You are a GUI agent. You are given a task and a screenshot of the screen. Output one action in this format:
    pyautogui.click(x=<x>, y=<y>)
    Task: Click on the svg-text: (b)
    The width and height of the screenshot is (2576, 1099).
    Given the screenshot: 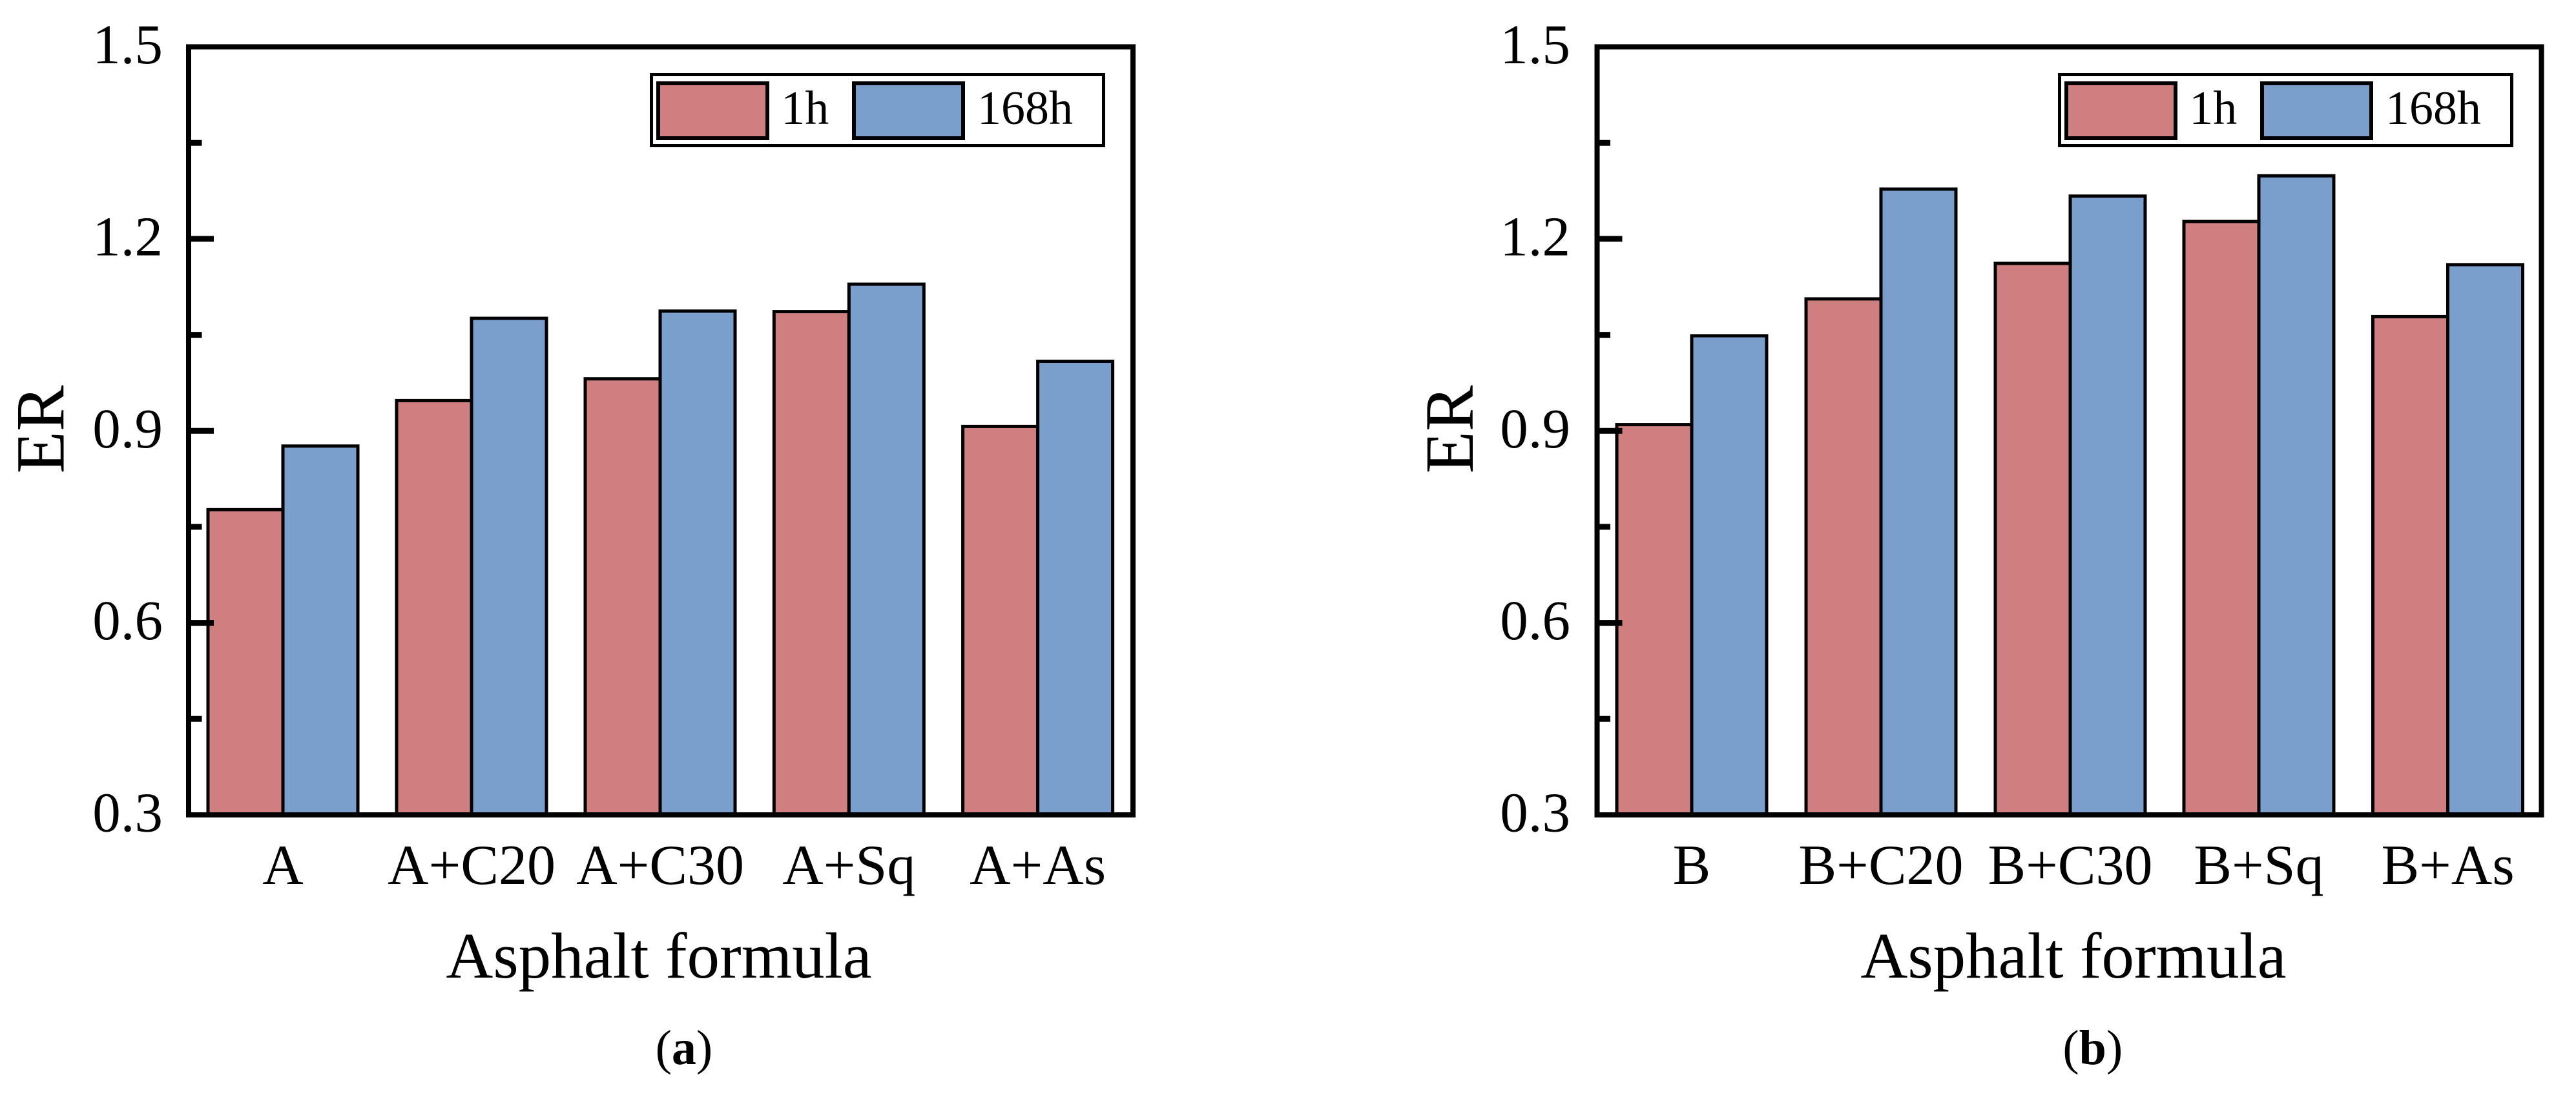 What is the action you would take?
    pyautogui.click(x=2092, y=1048)
    